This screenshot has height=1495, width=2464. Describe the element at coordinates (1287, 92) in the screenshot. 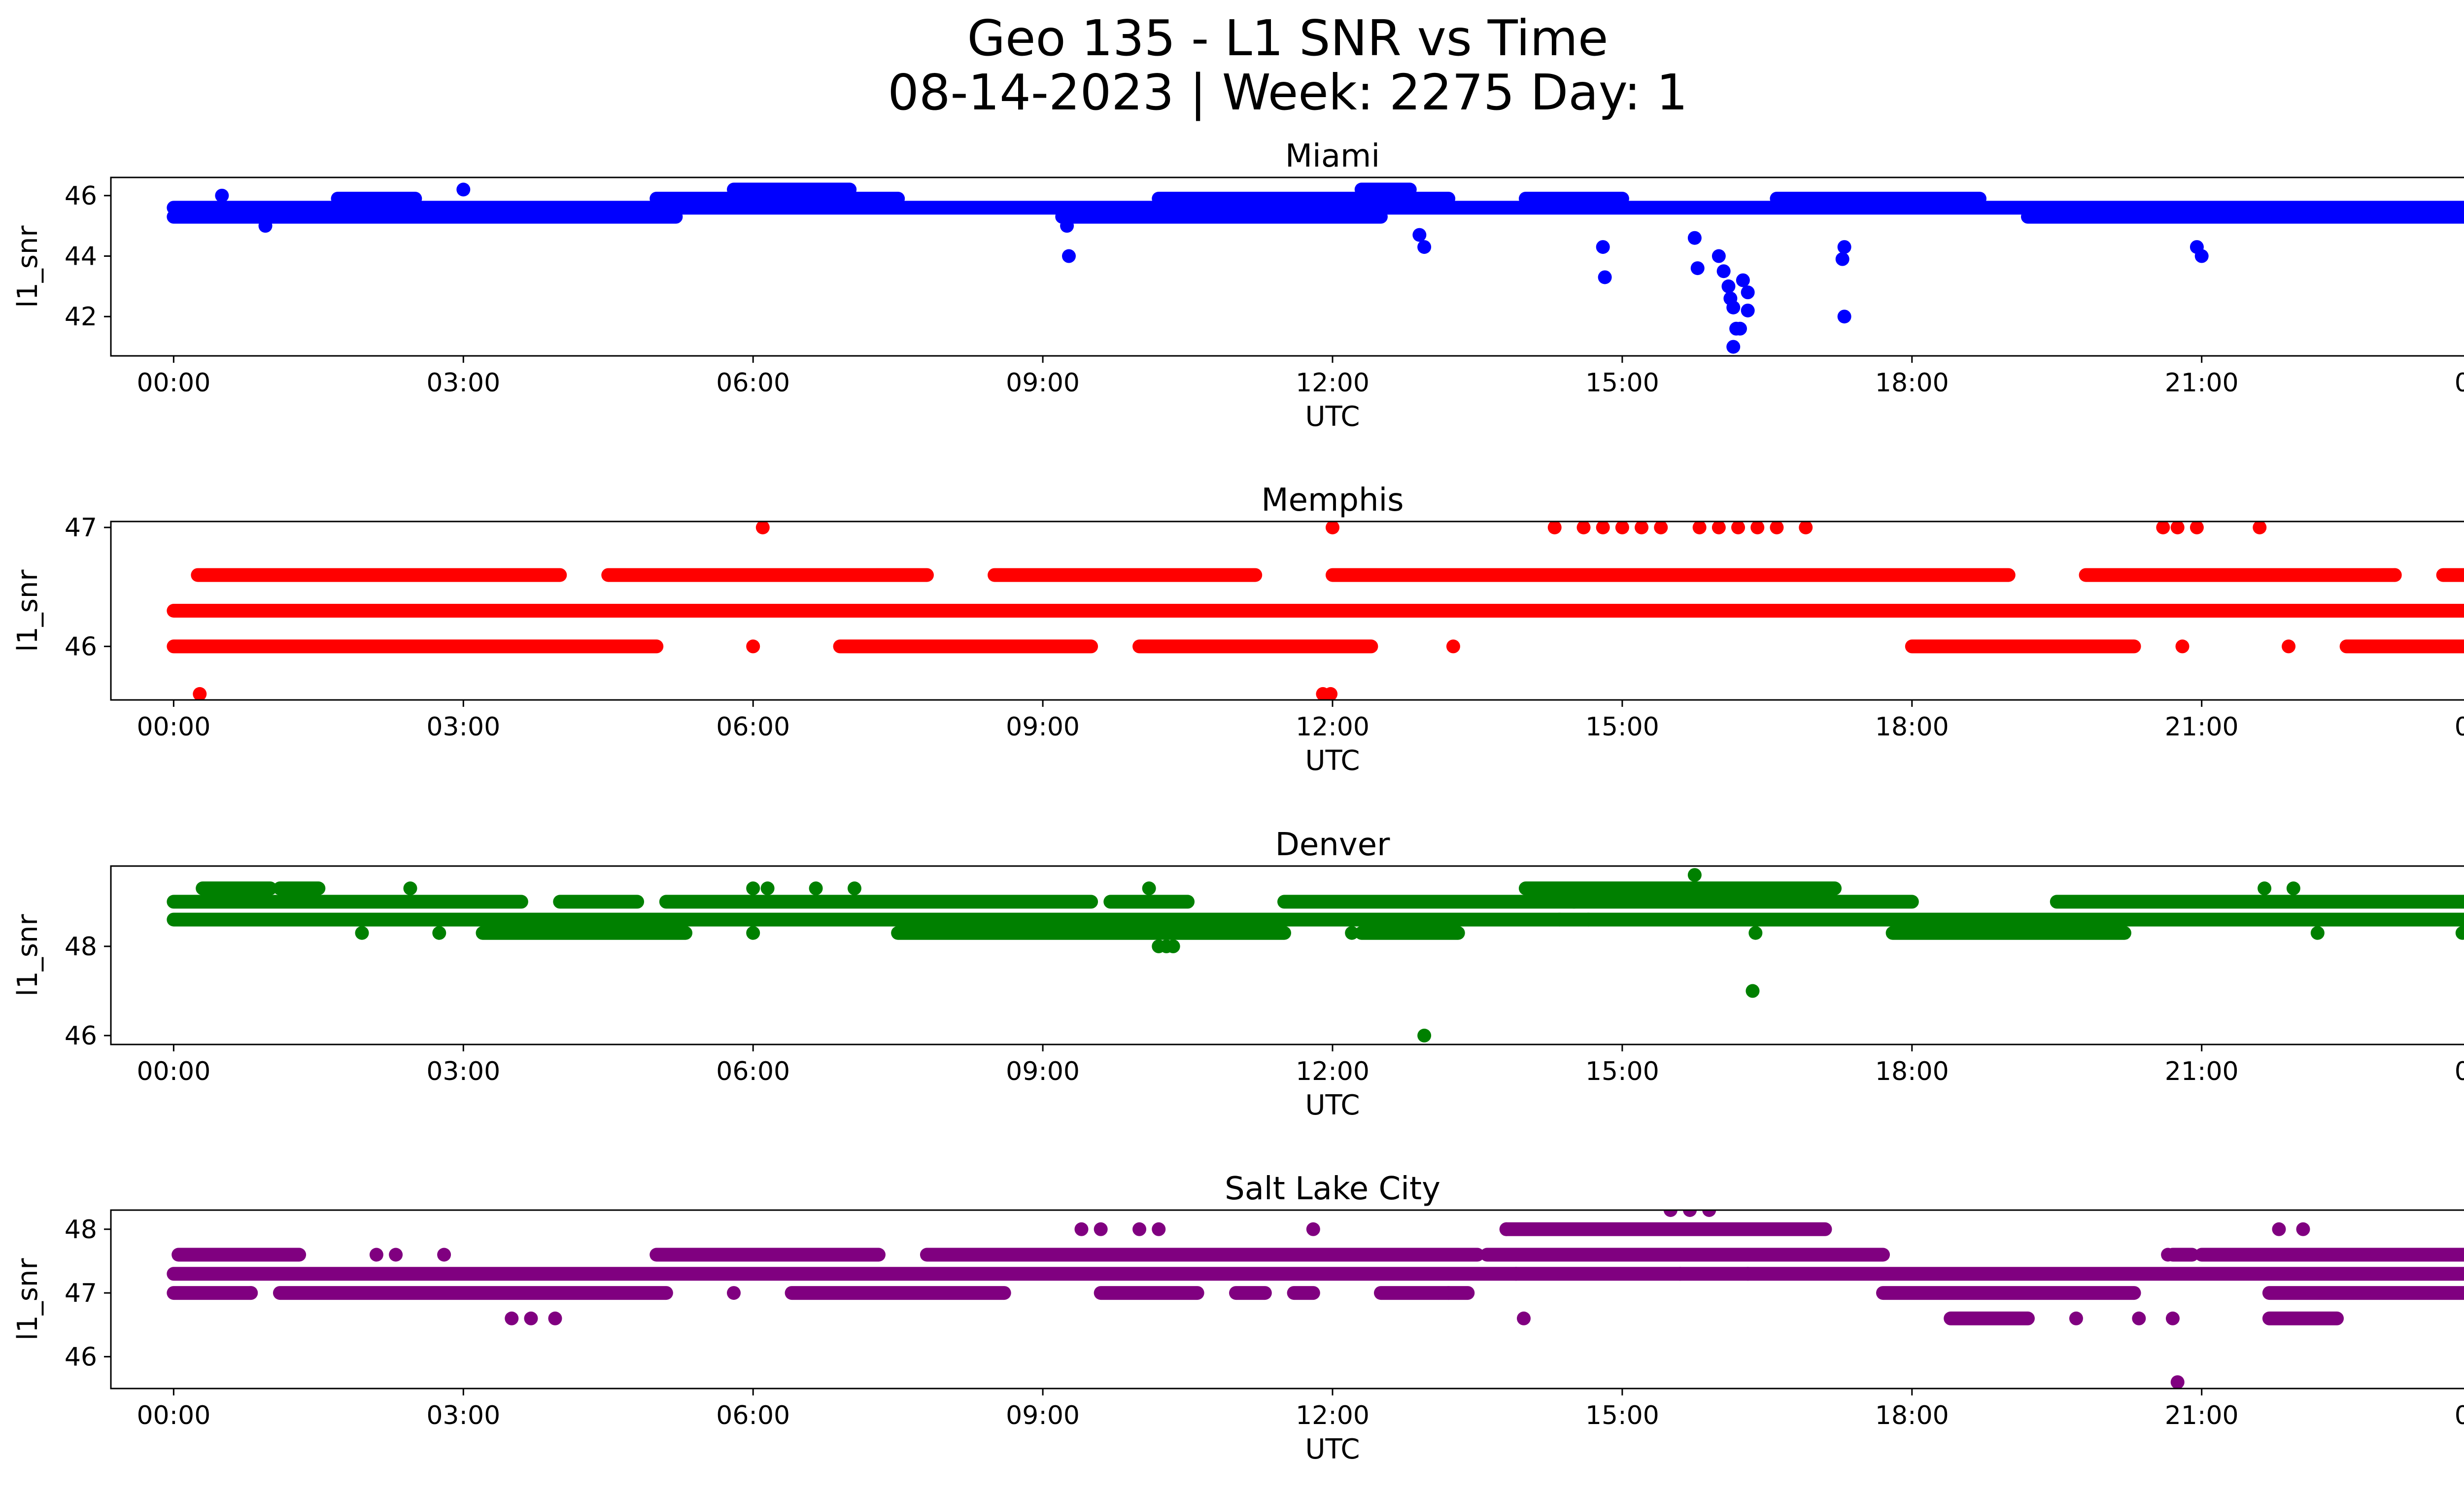

I see `figure-title-line2: 08-14-2023 | Week: 2275 Day: 1` at that location.